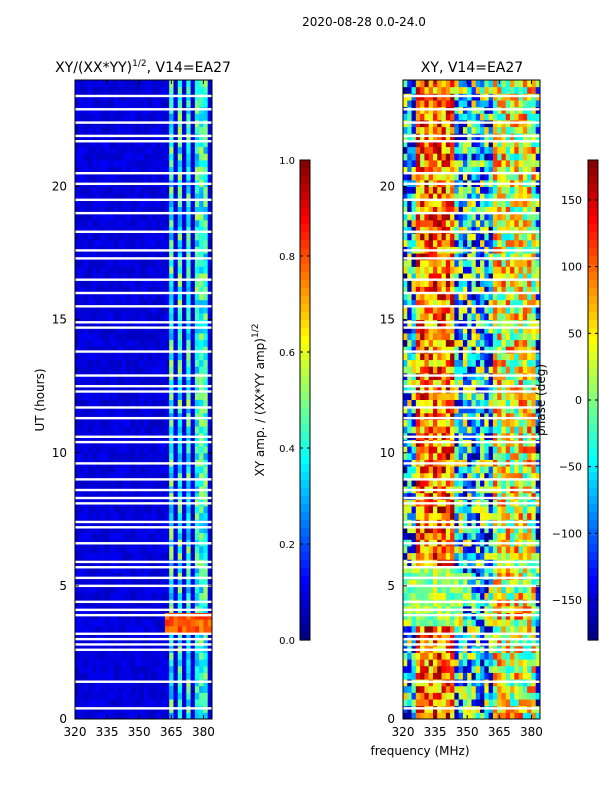 This screenshot has height=800, width=600. Describe the element at coordinates (143, 649) in the screenshot. I see `flagged-row` at that location.